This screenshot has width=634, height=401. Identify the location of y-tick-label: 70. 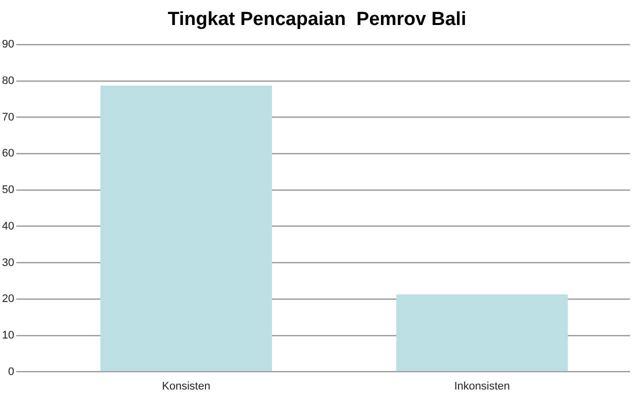
(8, 117).